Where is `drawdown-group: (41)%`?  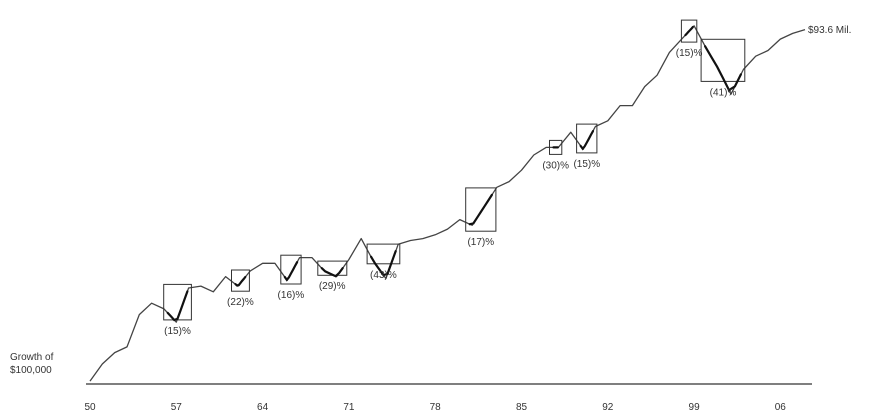 drawdown-group: (41)% is located at coordinates (723, 68).